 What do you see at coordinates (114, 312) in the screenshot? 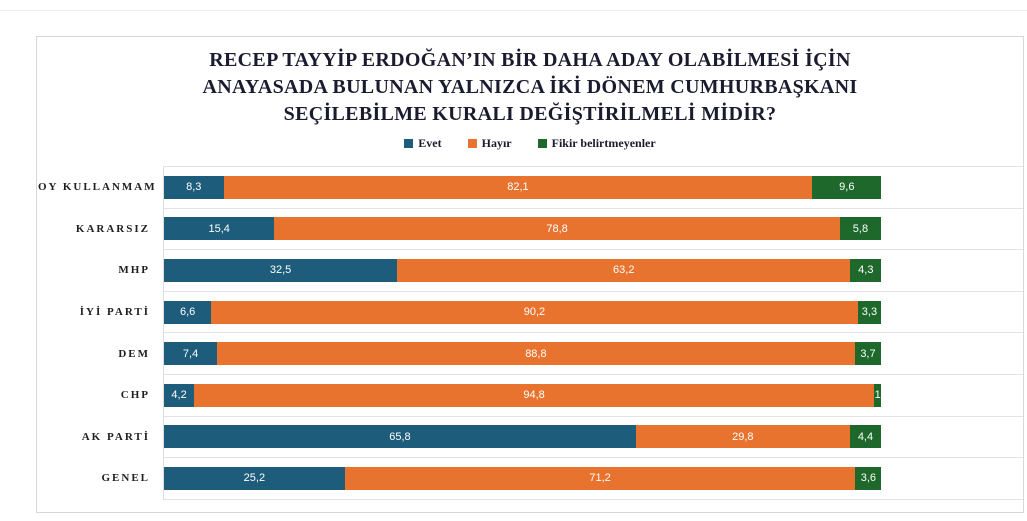
I see `category-label: İYİ PARTİ` at bounding box center [114, 312].